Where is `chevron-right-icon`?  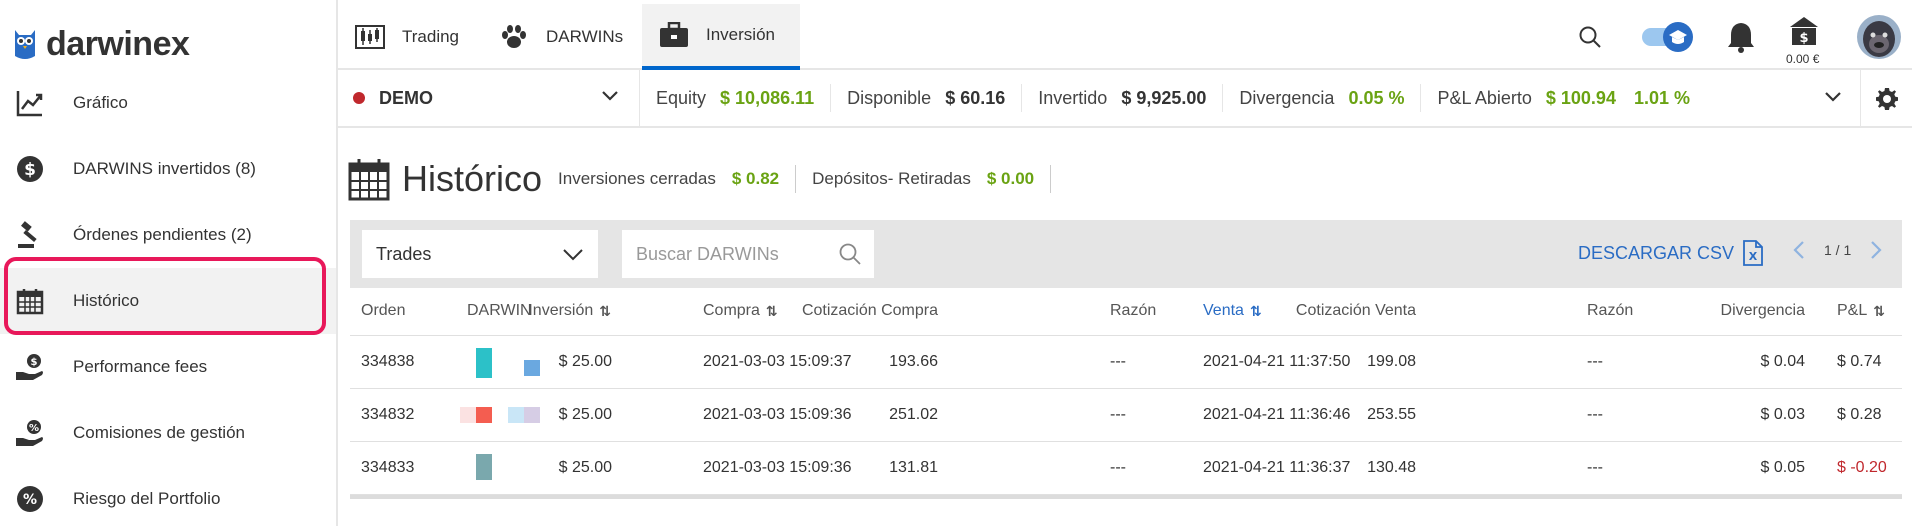
chevron-right-icon is located at coordinates (1876, 250).